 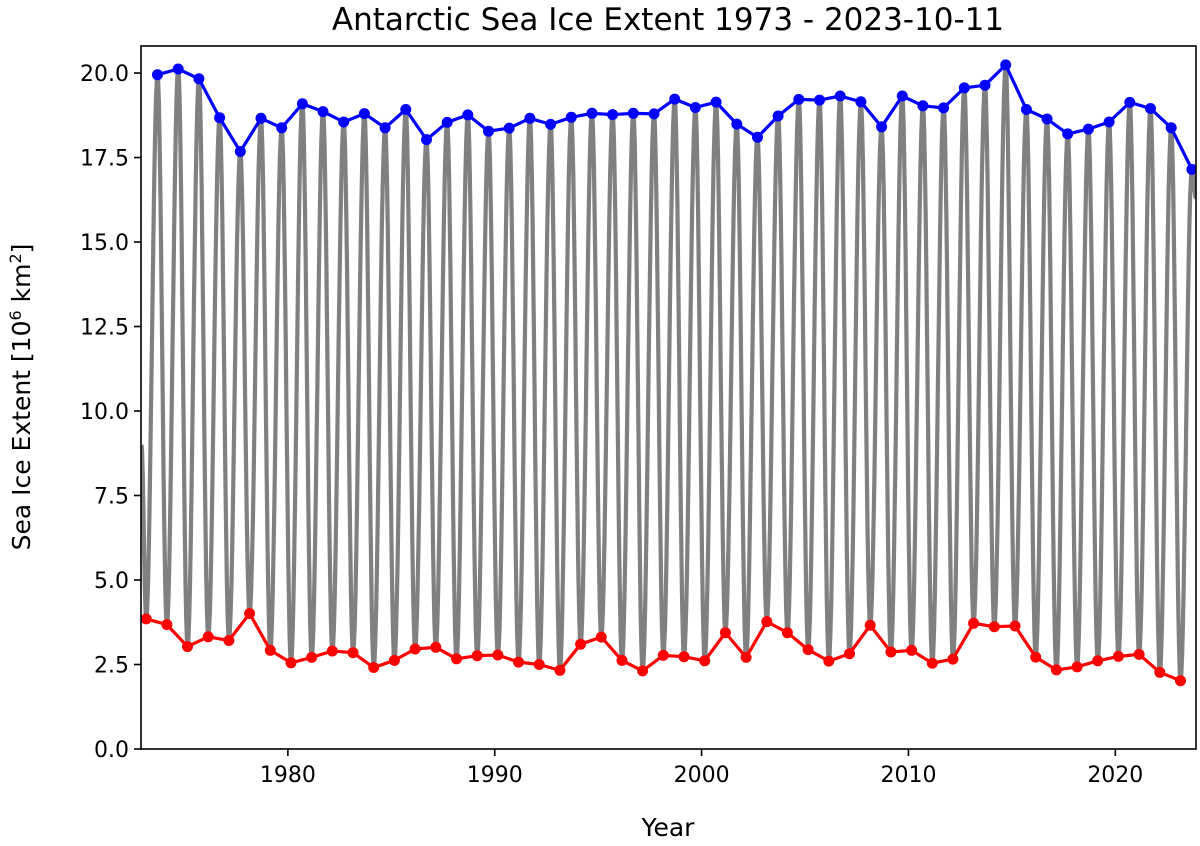 I want to click on x-tick-label: 1990, so click(x=495, y=775).